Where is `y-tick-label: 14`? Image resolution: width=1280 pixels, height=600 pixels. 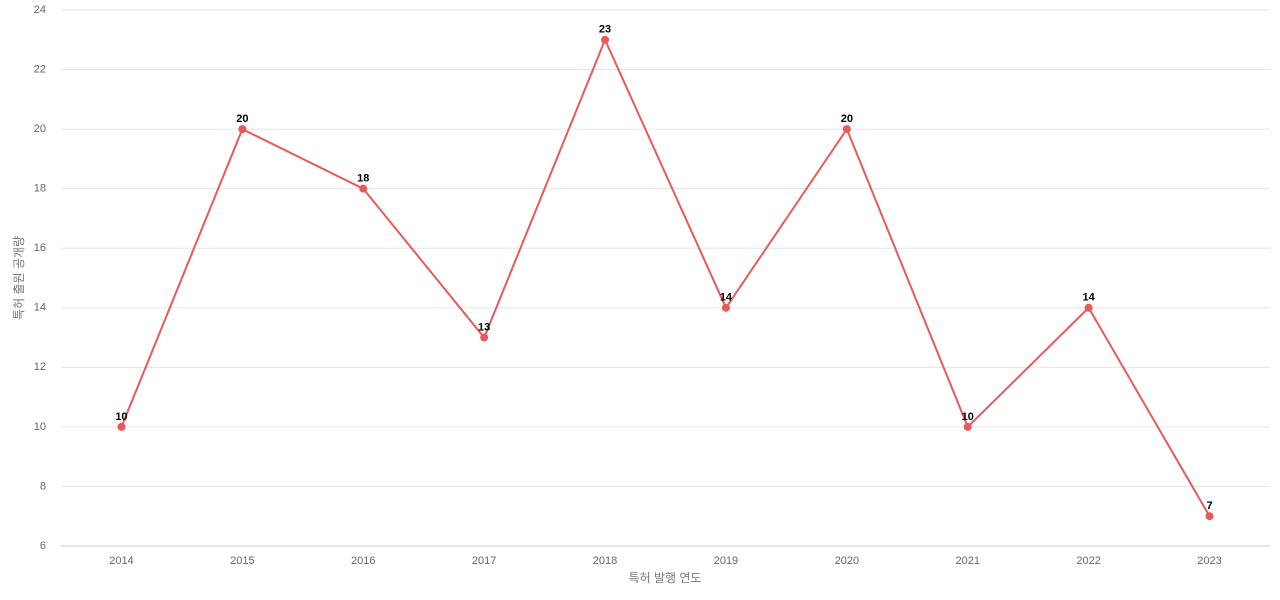 y-tick-label: 14 is located at coordinates (40, 308).